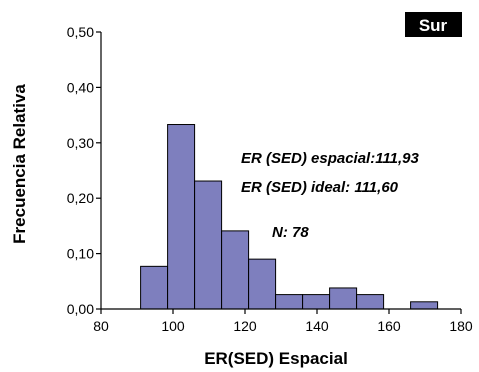 The height and width of the screenshot is (372, 479). I want to click on annotation-n: N: 78, so click(290, 232).